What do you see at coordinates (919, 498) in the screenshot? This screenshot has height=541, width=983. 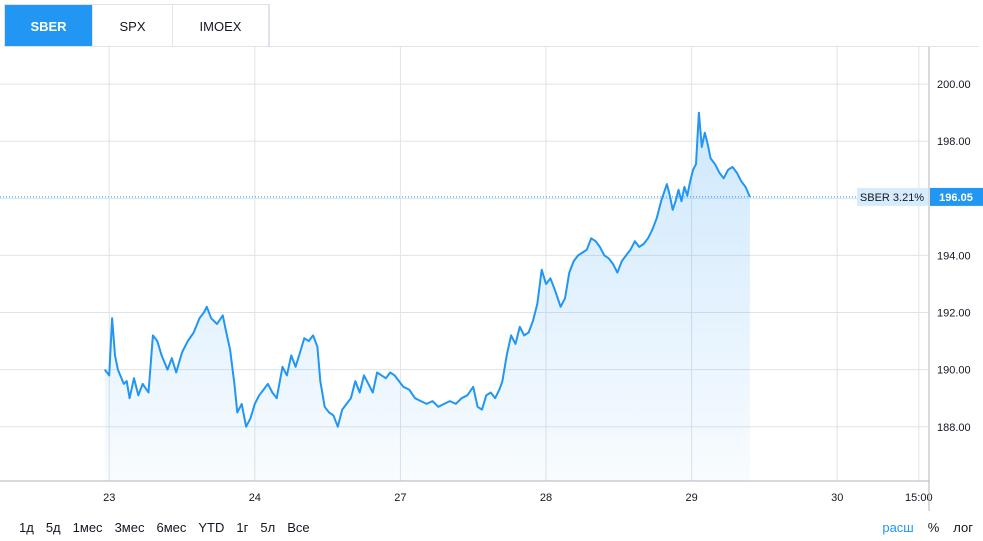 I see `x-tick-label: 15:00` at bounding box center [919, 498].